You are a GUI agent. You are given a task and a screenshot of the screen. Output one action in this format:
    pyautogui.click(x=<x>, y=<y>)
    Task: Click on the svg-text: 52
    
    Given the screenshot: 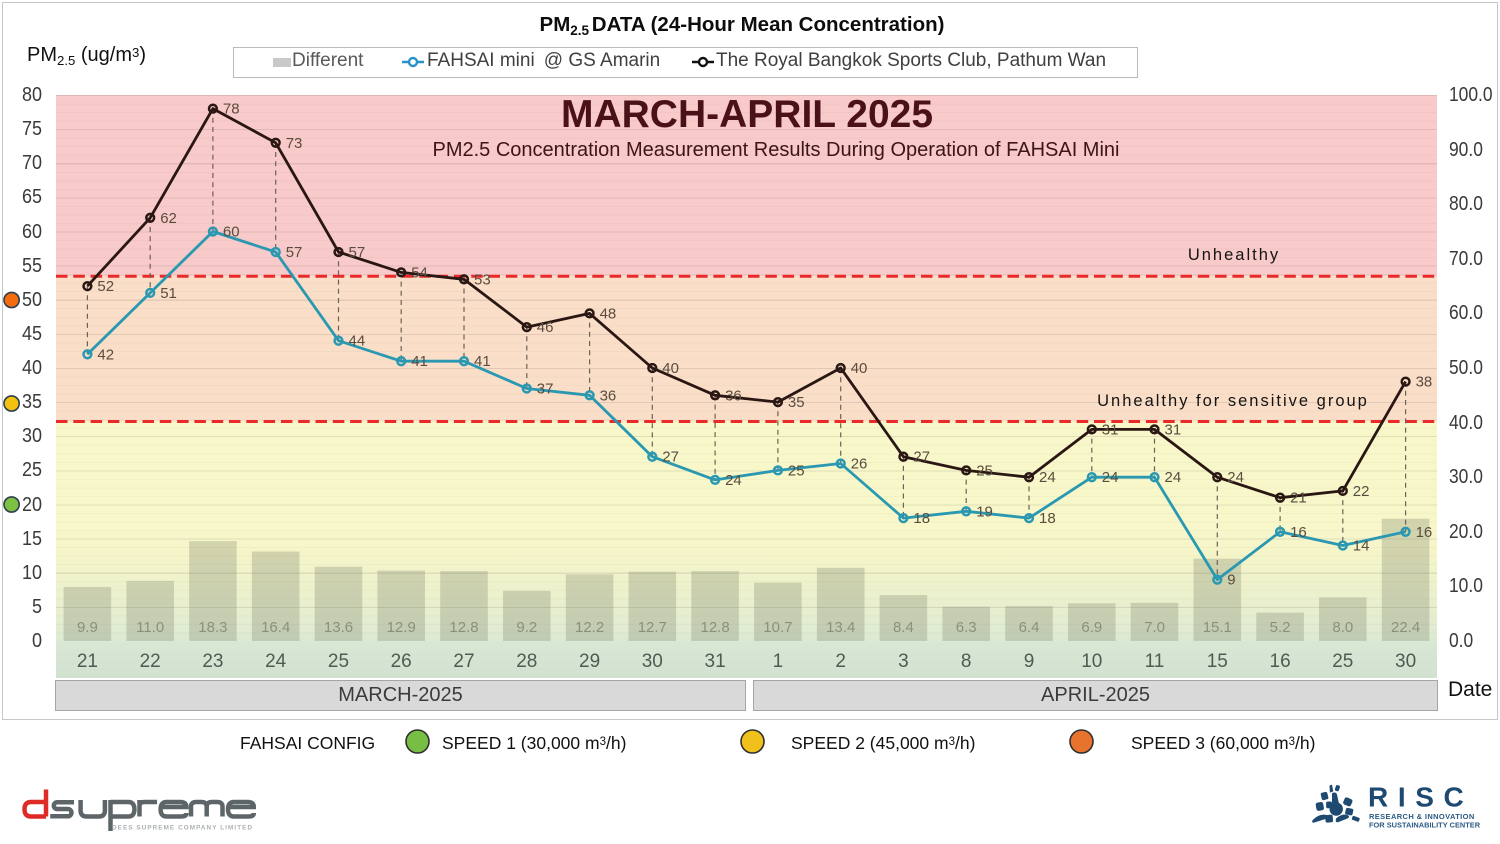 What is the action you would take?
    pyautogui.click(x=105, y=286)
    